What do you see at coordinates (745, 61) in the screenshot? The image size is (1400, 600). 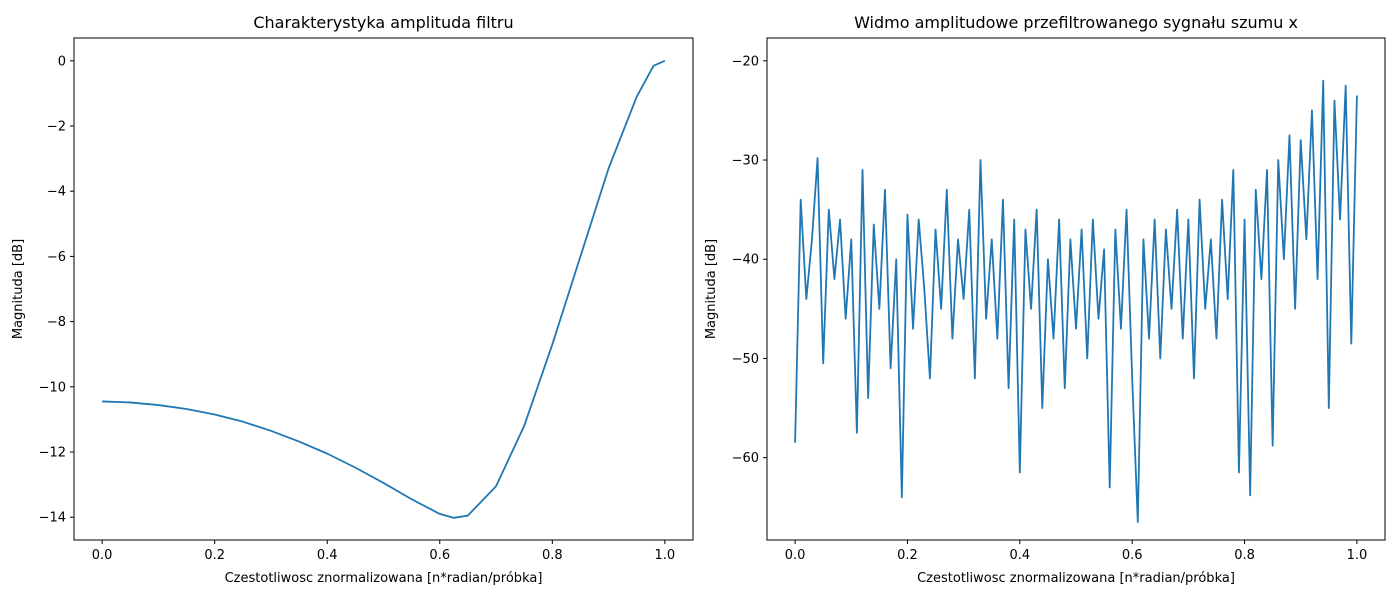 I see `y-tick-label: −20` at bounding box center [745, 61].